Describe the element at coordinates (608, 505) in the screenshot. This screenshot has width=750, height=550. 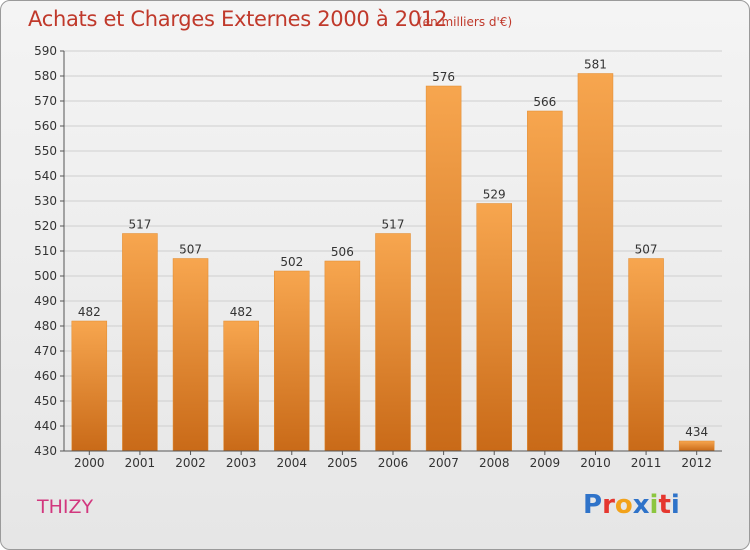
I see `logo-letter: r` at that location.